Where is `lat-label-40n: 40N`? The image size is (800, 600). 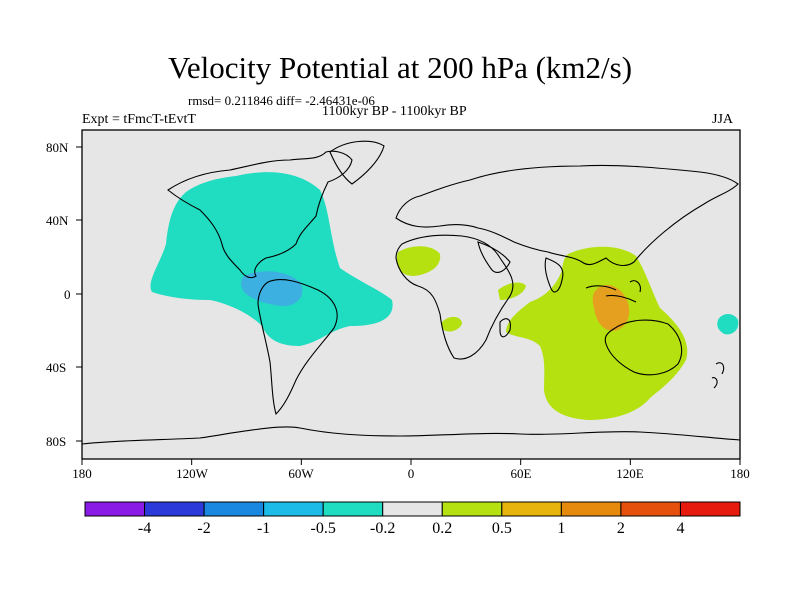 lat-label-40n: 40N is located at coordinates (57, 220).